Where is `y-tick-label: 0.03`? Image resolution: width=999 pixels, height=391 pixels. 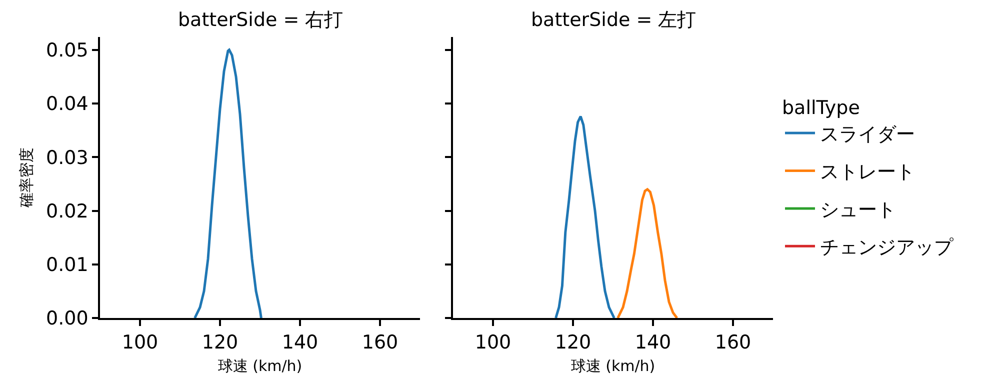
y-tick-label: 0.03 is located at coordinates (67, 157).